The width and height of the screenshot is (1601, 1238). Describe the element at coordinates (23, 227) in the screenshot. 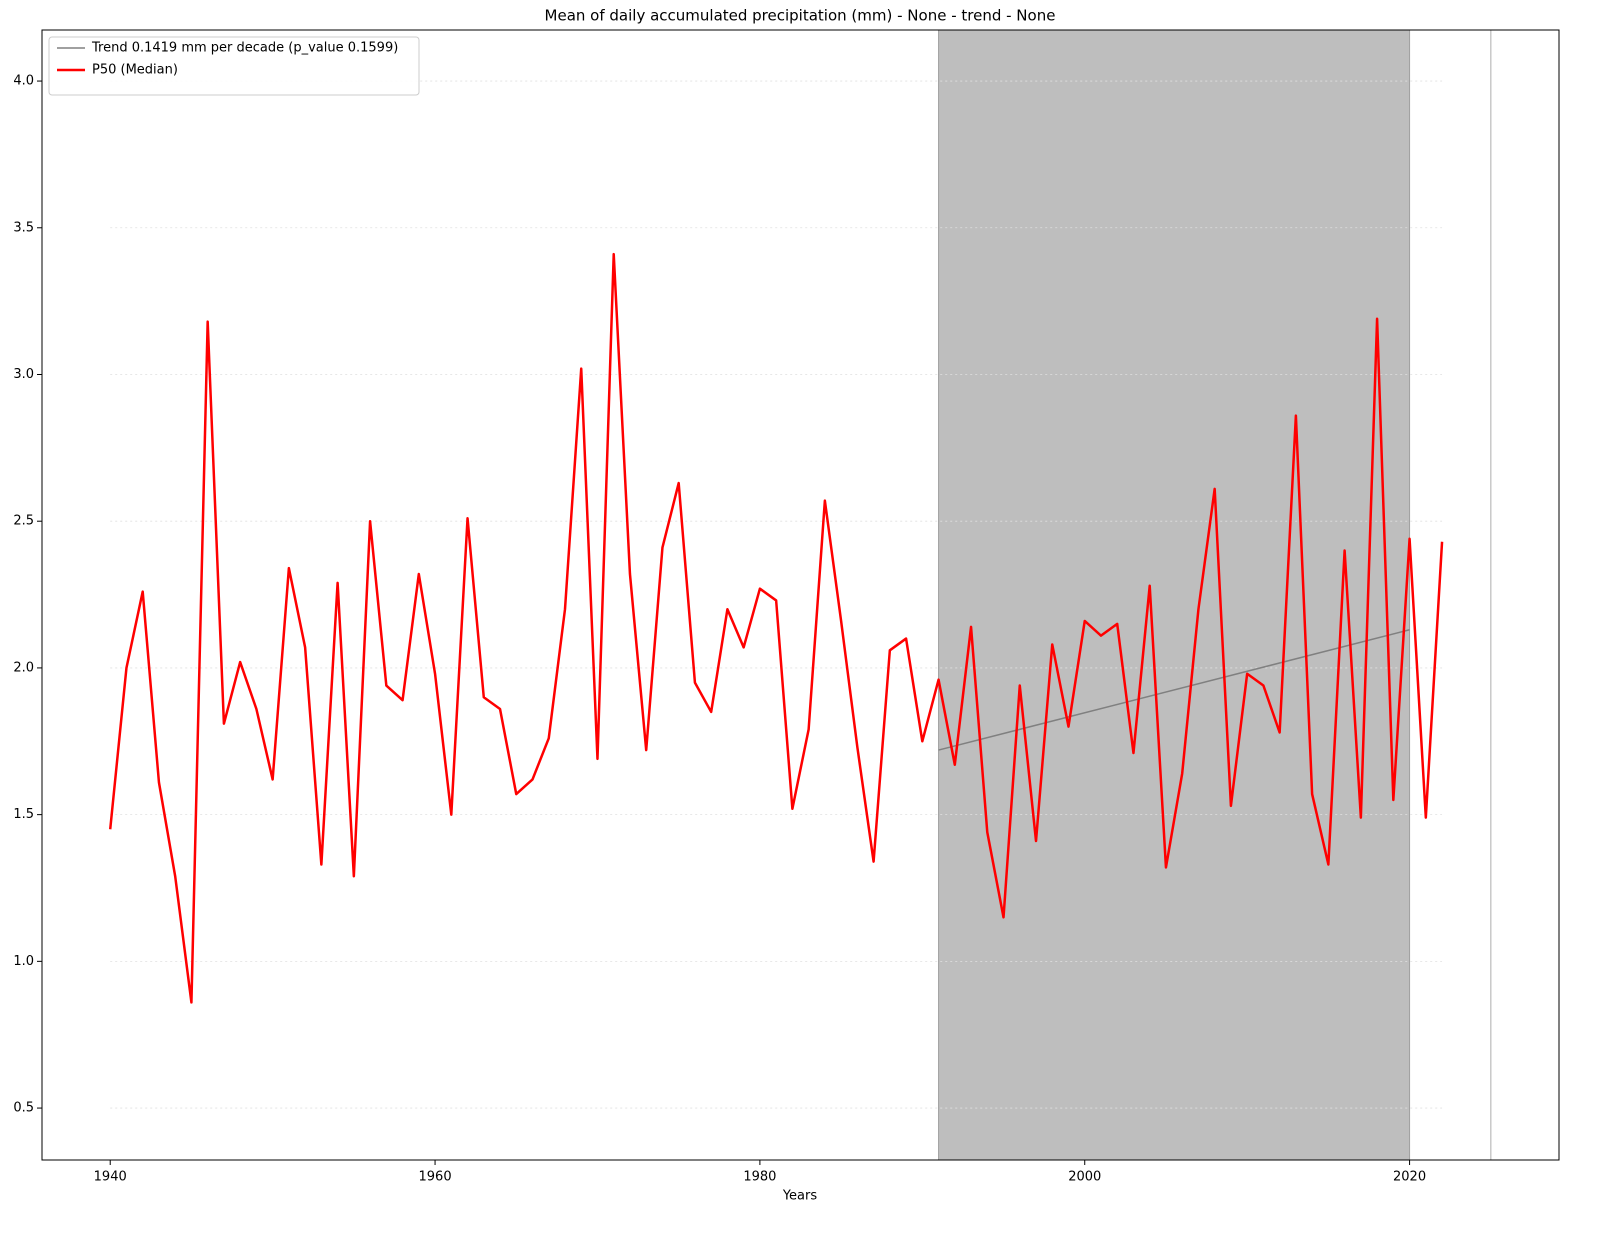

I see `y-tick-label: 3.5` at that location.